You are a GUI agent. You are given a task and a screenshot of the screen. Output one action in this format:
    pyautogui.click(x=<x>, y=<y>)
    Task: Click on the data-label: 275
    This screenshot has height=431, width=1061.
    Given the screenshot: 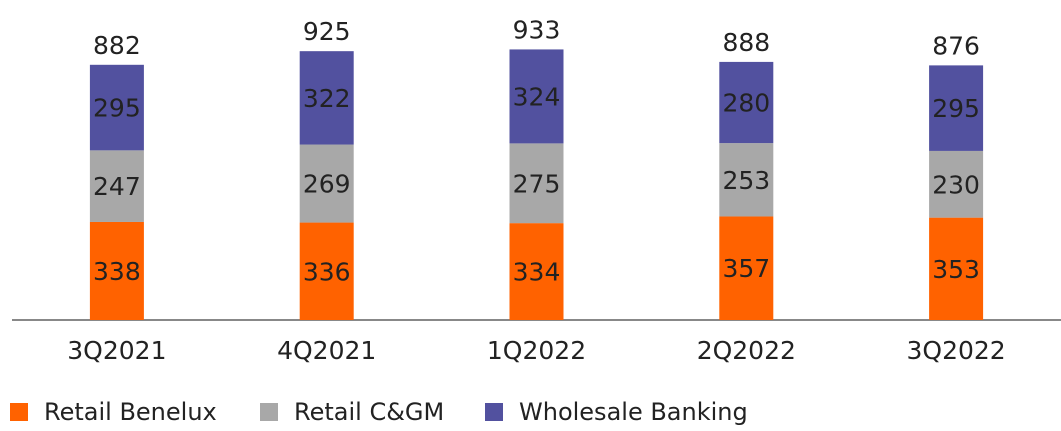 What is the action you would take?
    pyautogui.click(x=537, y=183)
    